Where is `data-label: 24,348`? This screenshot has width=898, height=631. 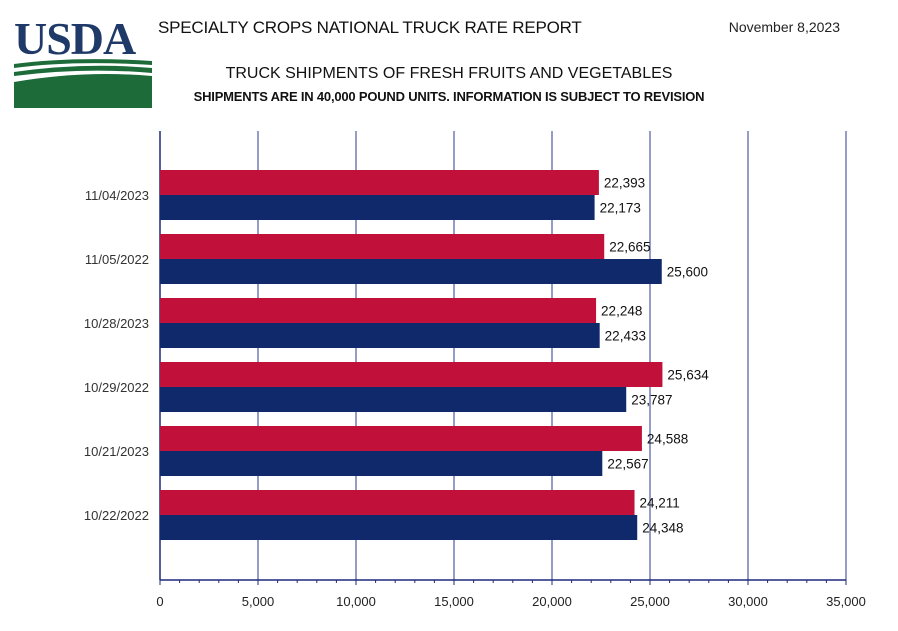
data-label: 24,348 is located at coordinates (662, 528).